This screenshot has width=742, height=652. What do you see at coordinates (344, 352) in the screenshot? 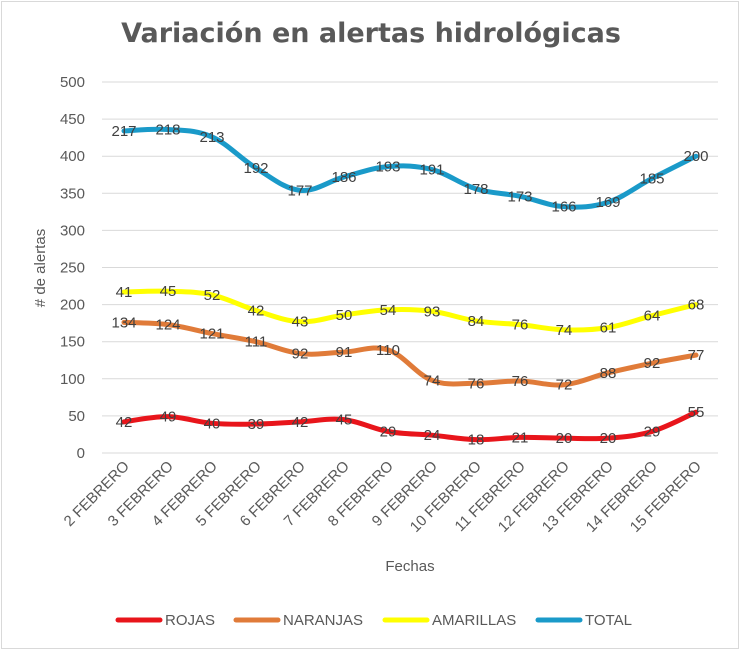
I see `data-label-naranjas: 91` at bounding box center [344, 352].